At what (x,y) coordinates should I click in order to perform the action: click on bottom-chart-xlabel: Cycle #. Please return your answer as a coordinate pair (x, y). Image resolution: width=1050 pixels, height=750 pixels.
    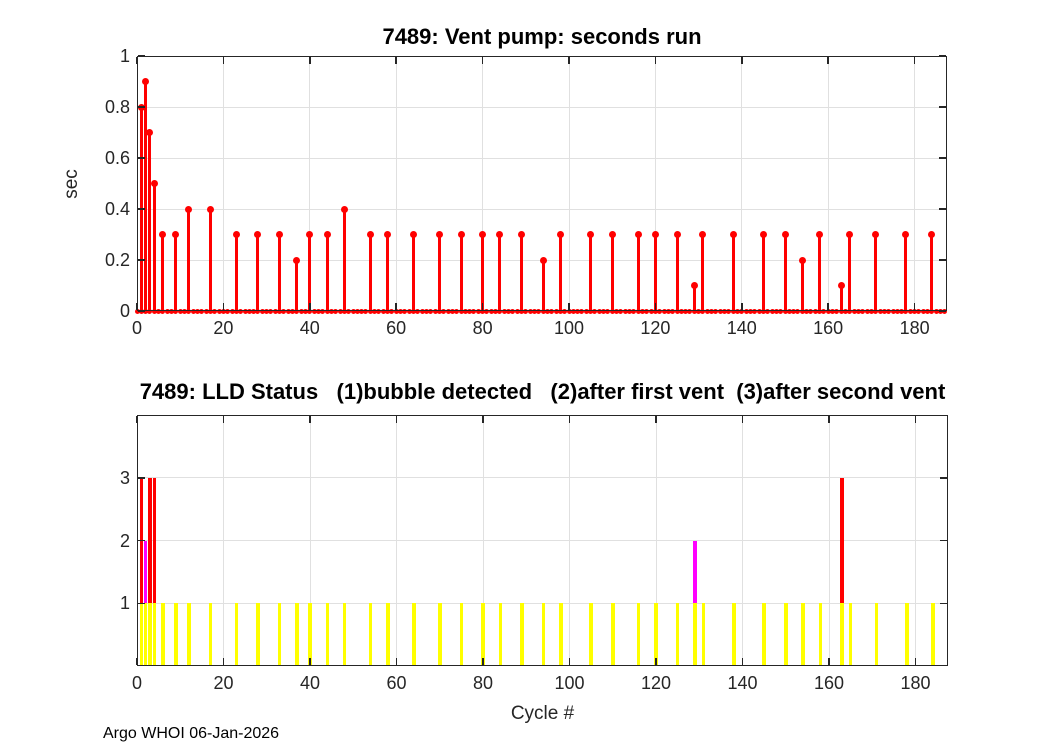
    Looking at the image, I should click on (542, 713).